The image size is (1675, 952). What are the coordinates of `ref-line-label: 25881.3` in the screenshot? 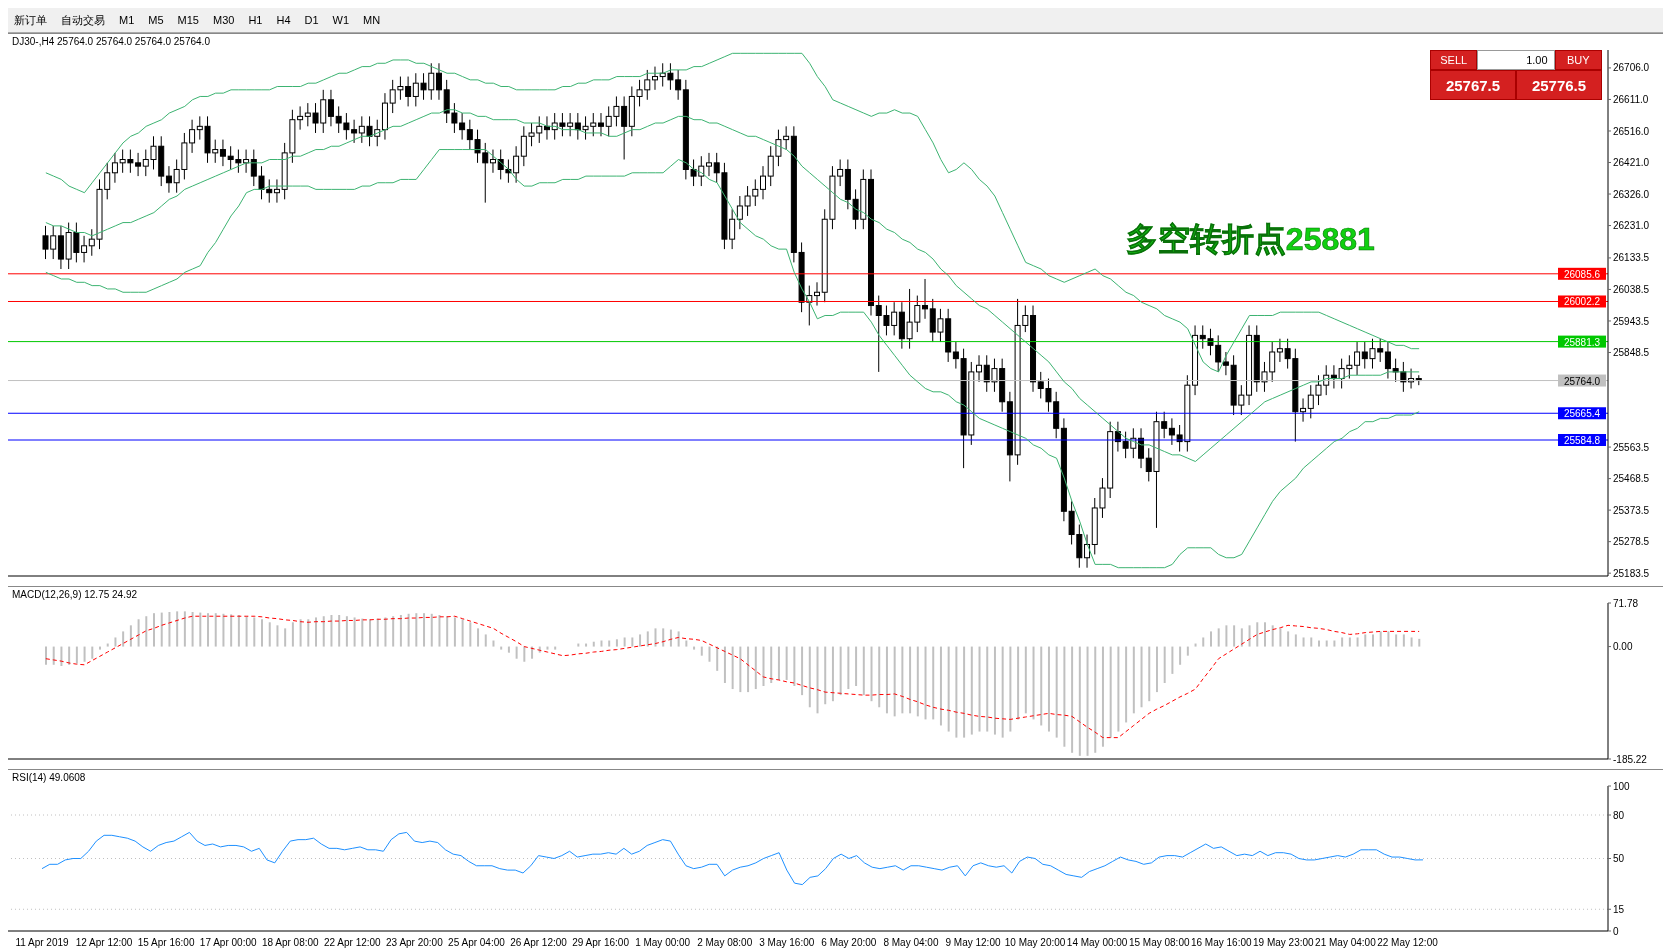 It's located at (1582, 342).